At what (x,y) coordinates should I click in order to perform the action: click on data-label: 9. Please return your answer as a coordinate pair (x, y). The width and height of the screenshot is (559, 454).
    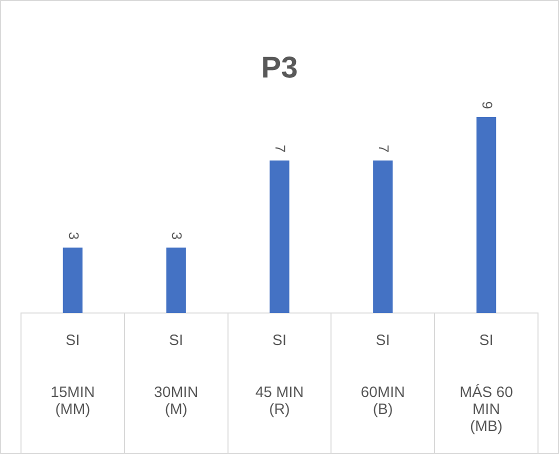
    Looking at the image, I should click on (487, 105).